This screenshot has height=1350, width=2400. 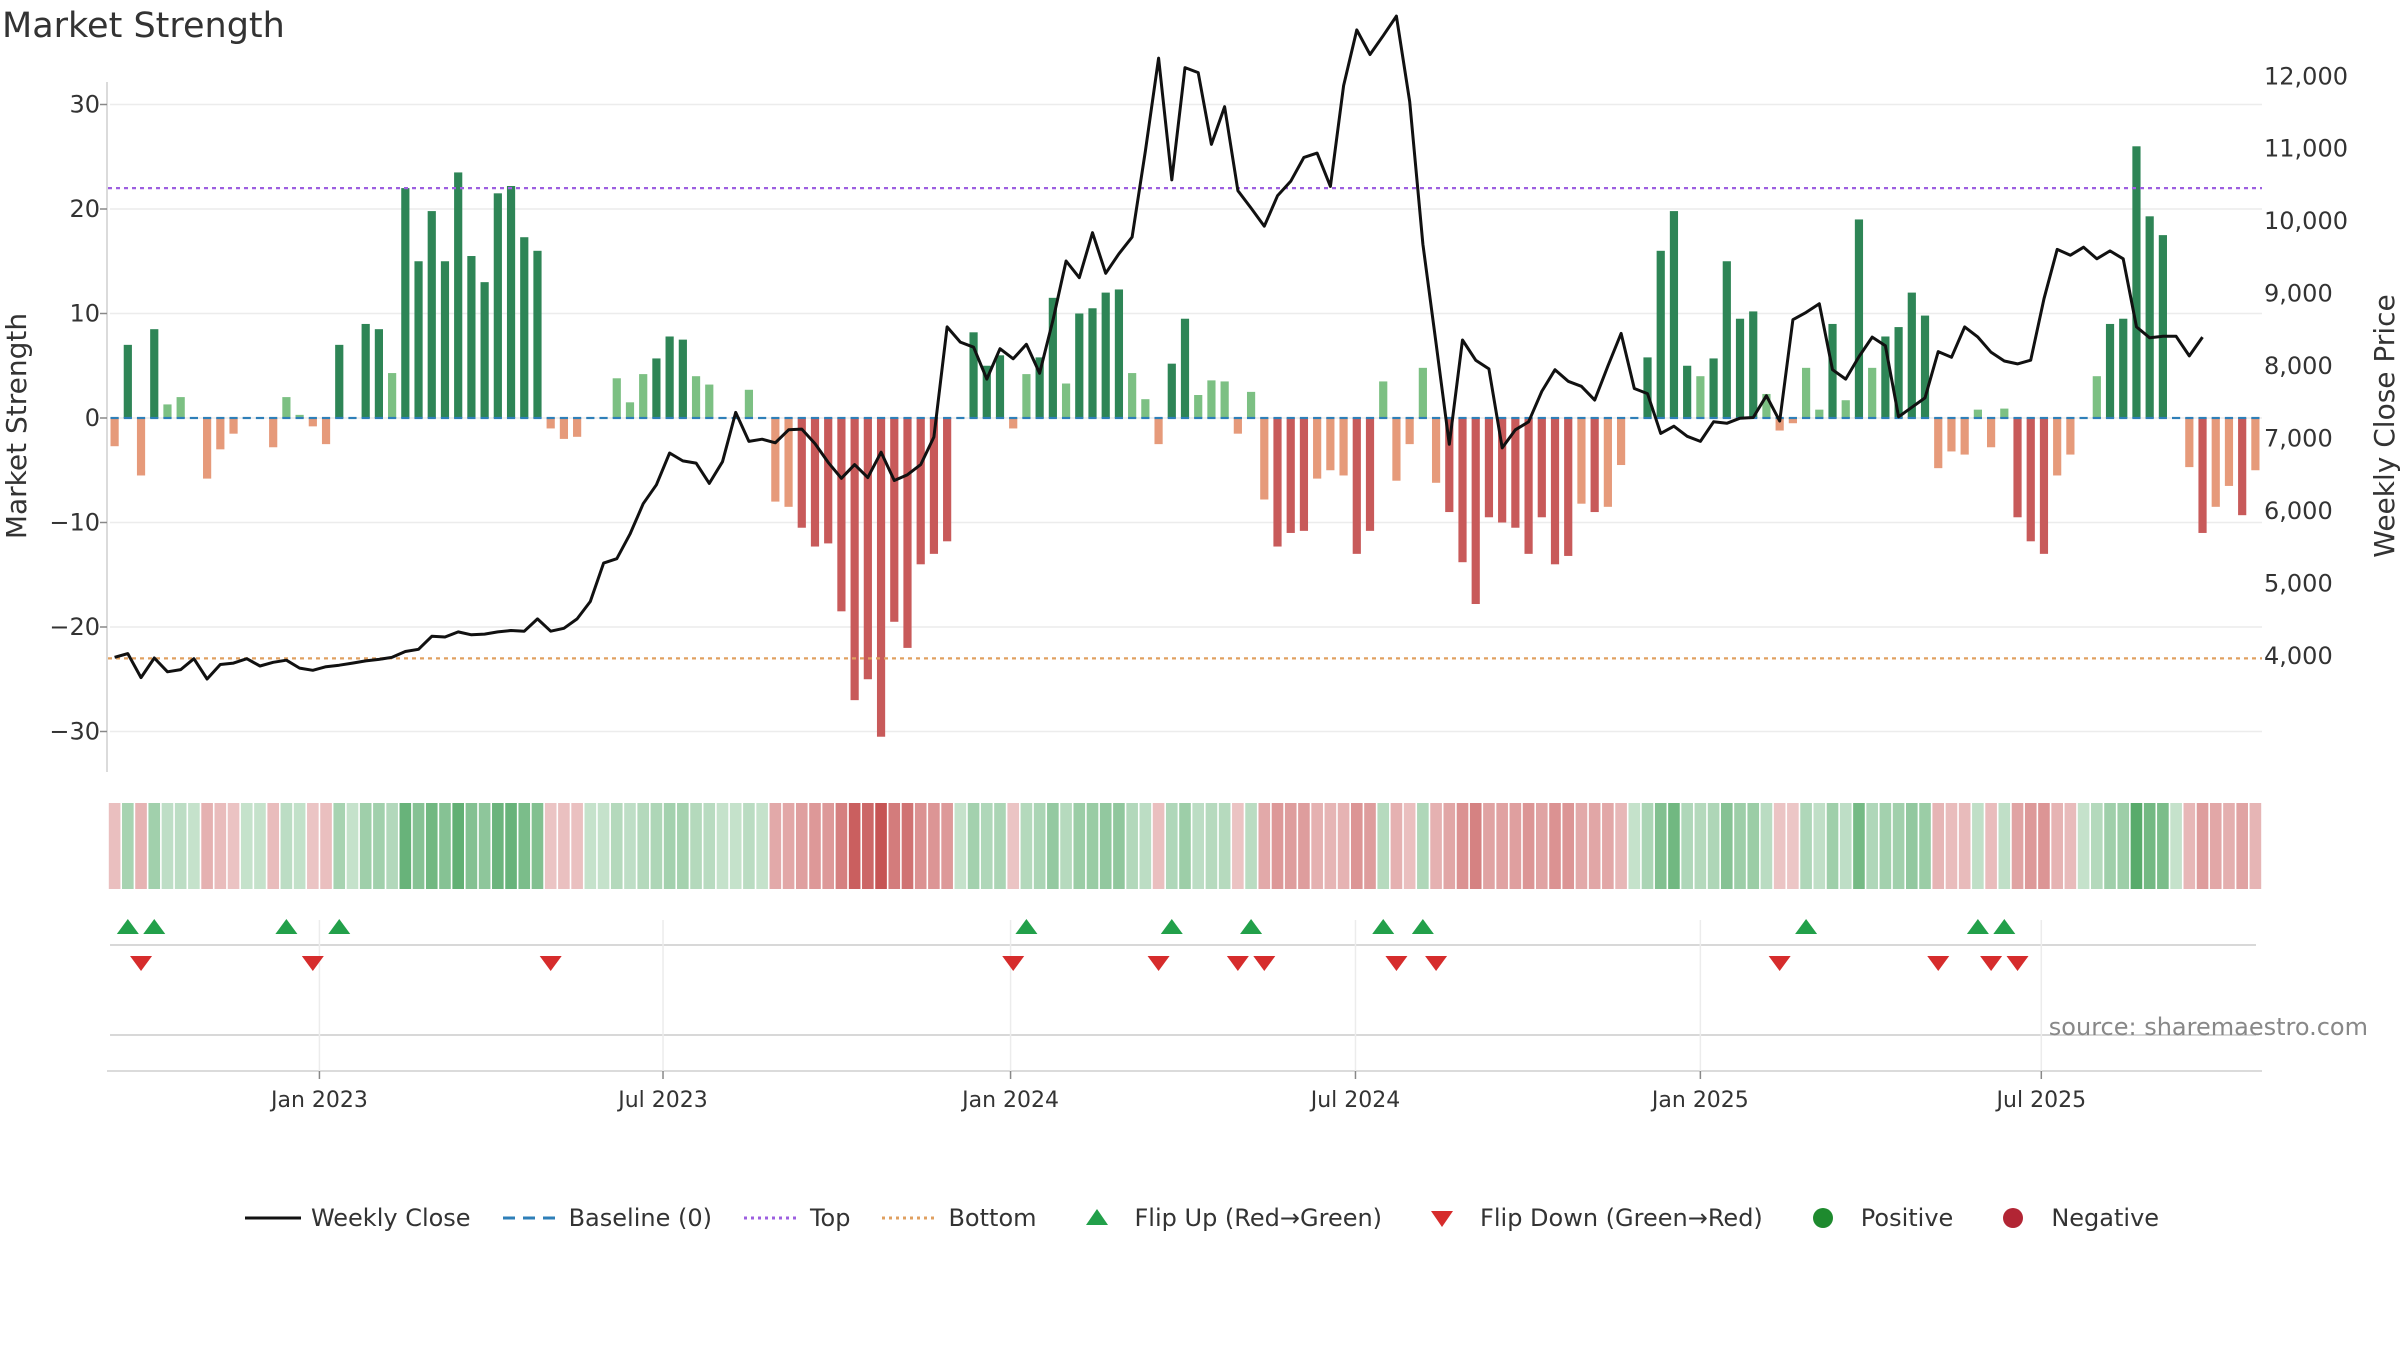 What do you see at coordinates (1355, 1100) in the screenshot?
I see `x-tick-label: Jul 2024` at bounding box center [1355, 1100].